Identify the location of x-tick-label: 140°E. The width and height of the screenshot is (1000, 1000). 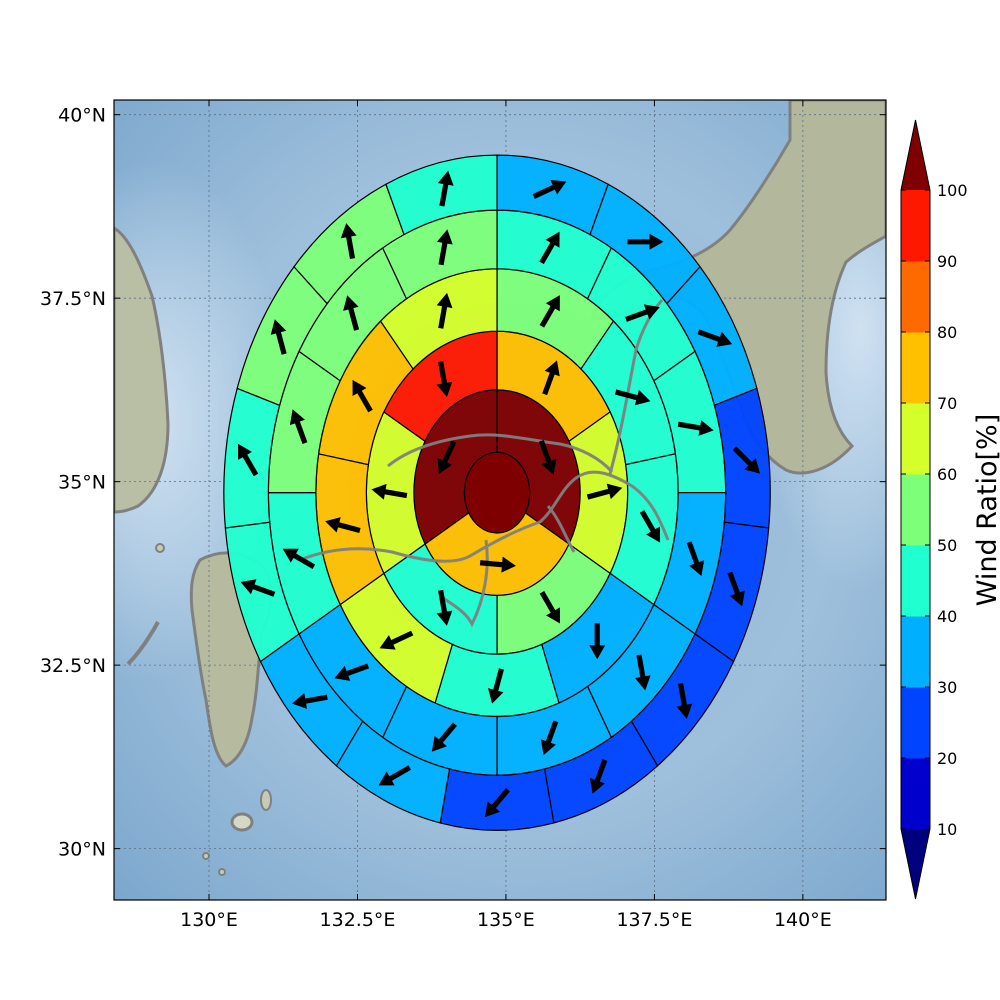
(803, 920).